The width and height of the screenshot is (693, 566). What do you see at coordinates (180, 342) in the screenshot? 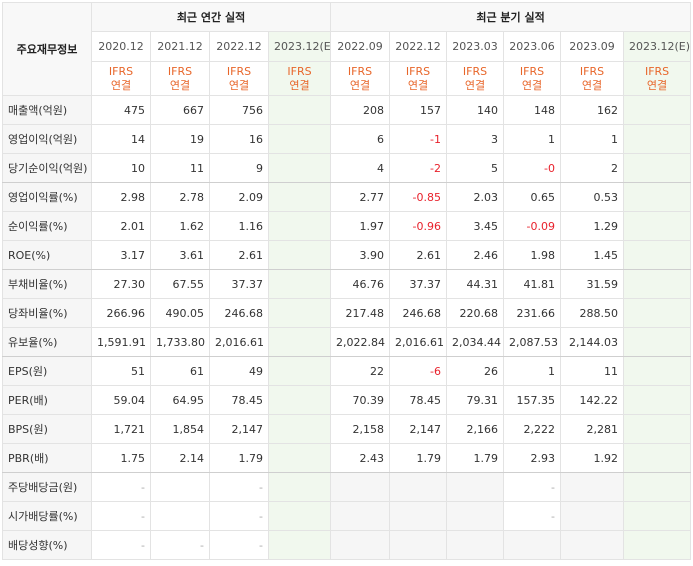
I see `value-cell: 1,733.80` at bounding box center [180, 342].